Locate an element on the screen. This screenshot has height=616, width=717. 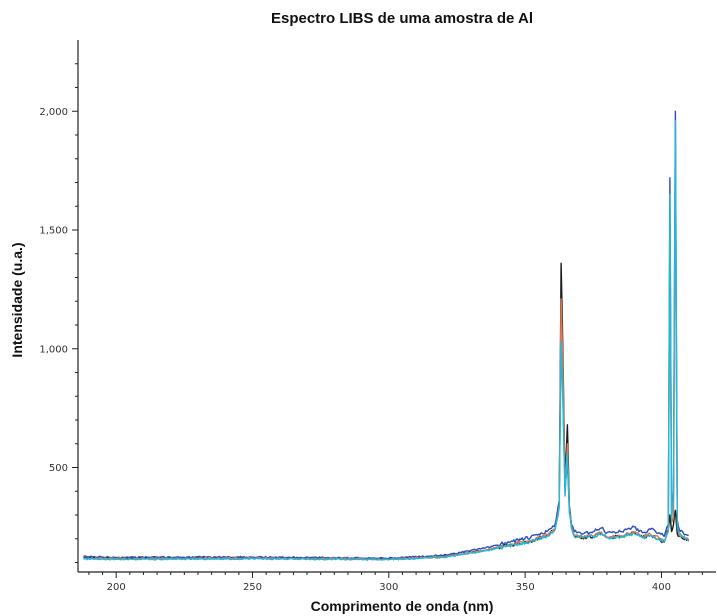
x-axis-label: Comprimento de onda (nm) is located at coordinates (402, 606).